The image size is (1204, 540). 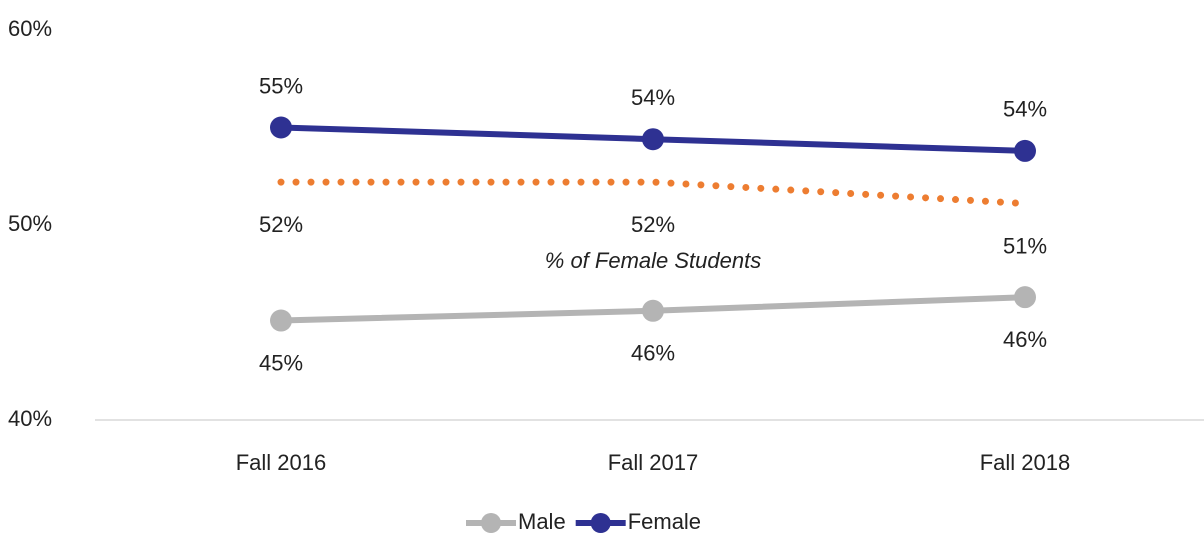 I want to click on data-label: 45%, so click(x=281, y=362).